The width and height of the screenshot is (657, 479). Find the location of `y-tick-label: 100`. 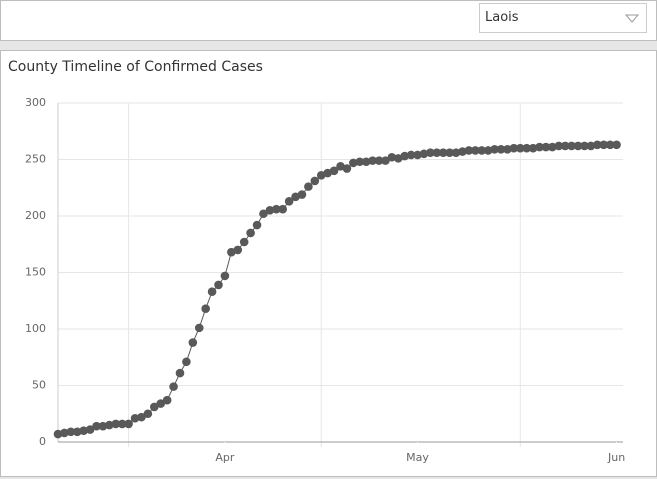

y-tick-label: 100 is located at coordinates (35, 328).